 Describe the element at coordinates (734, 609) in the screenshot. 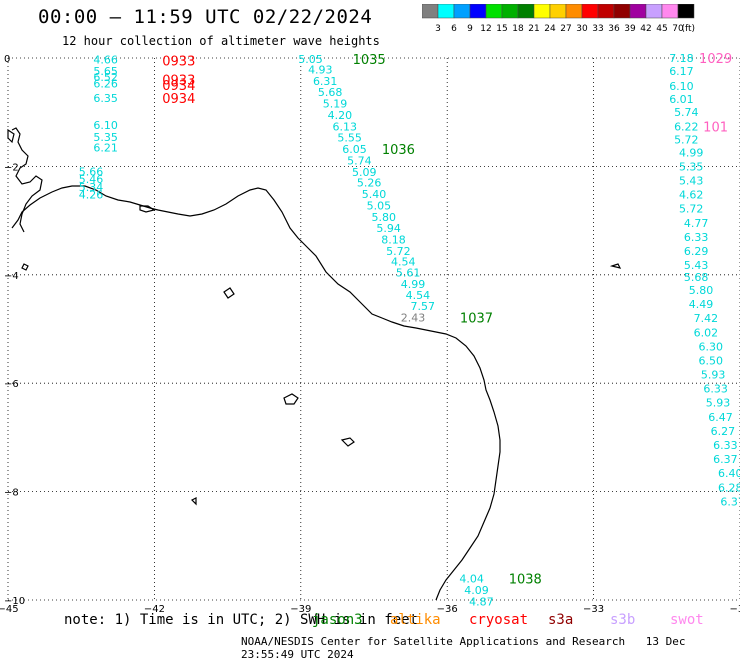

I see `x-tick-label: −30` at that location.